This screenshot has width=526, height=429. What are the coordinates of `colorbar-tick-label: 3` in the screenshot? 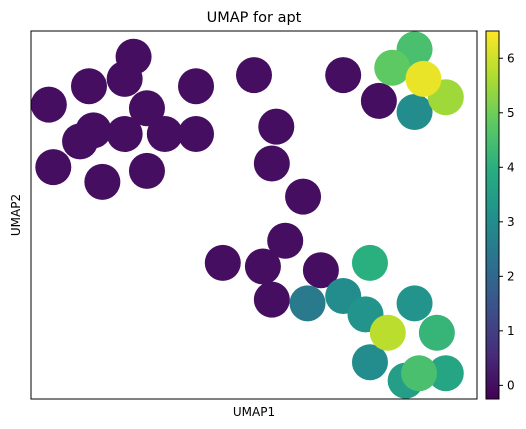 It's located at (511, 222).